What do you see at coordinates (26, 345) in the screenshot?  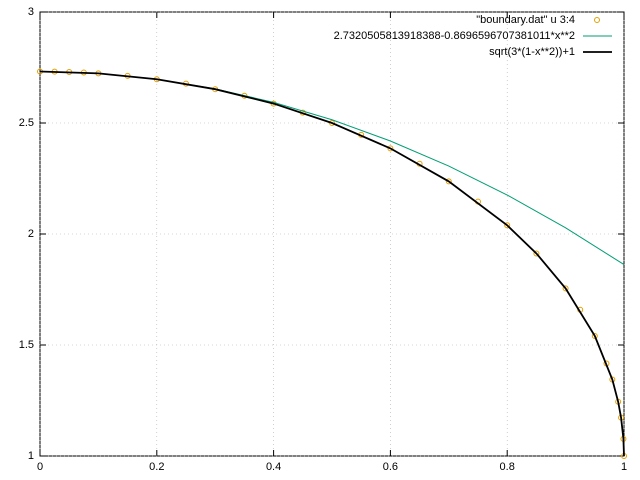 I see `y-tick-label: 1.5` at bounding box center [26, 345].